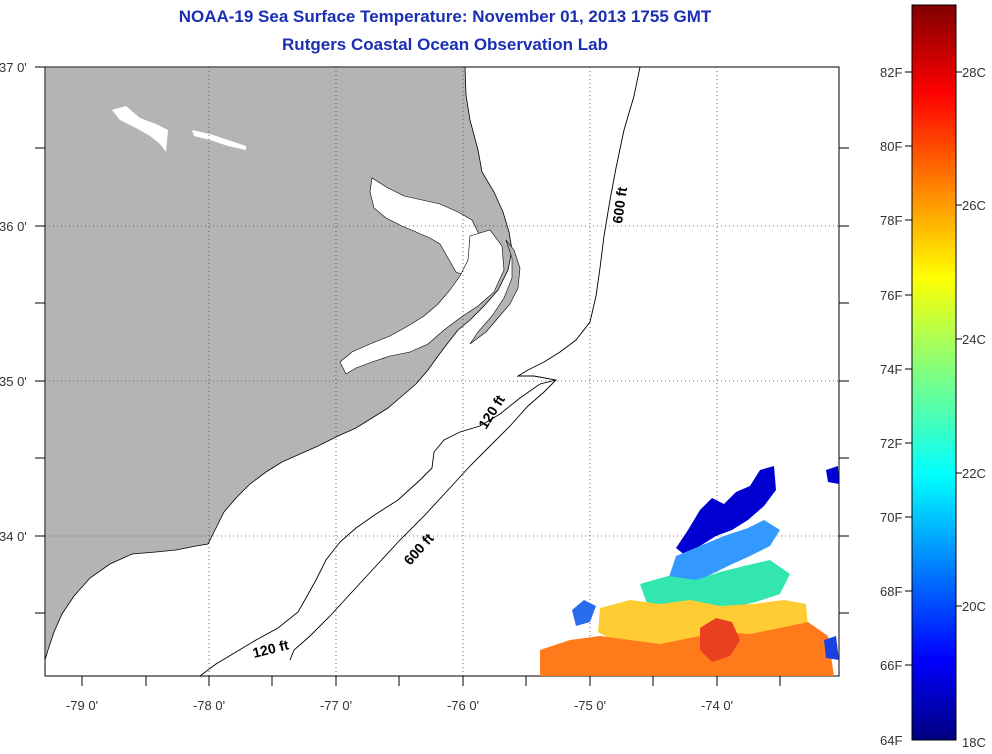 This screenshot has width=992, height=754. I want to click on colorbar-c-20: 20C, so click(974, 606).